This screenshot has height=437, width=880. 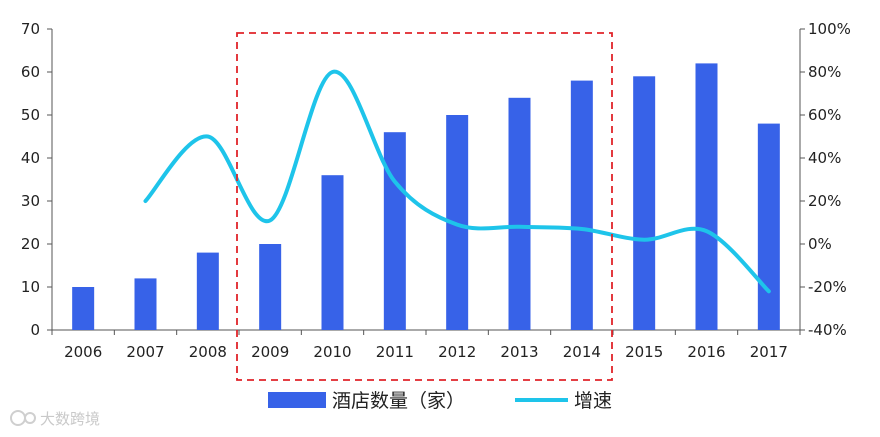 I want to click on x-tick-label: 2017, so click(x=769, y=352).